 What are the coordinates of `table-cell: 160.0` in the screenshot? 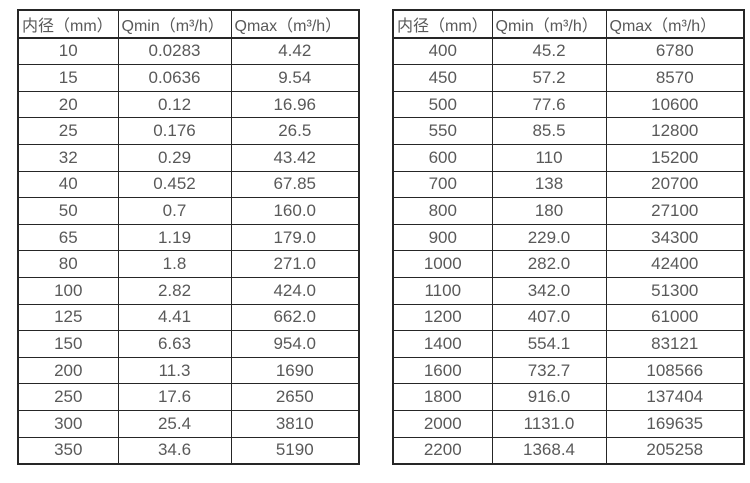 It's located at (295, 211).